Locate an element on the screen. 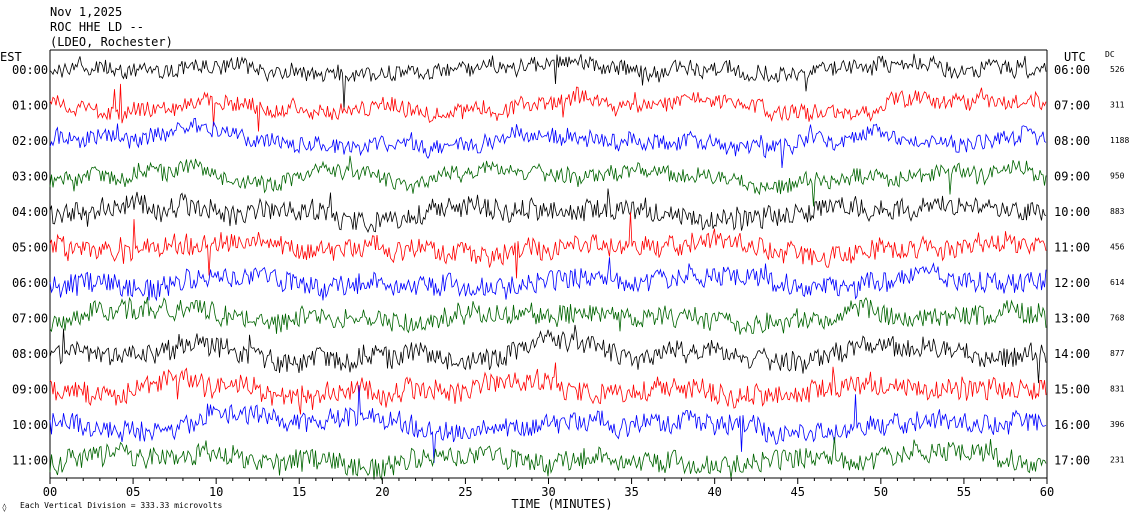  est-hour-label: 01:00 is located at coordinates (30, 106).